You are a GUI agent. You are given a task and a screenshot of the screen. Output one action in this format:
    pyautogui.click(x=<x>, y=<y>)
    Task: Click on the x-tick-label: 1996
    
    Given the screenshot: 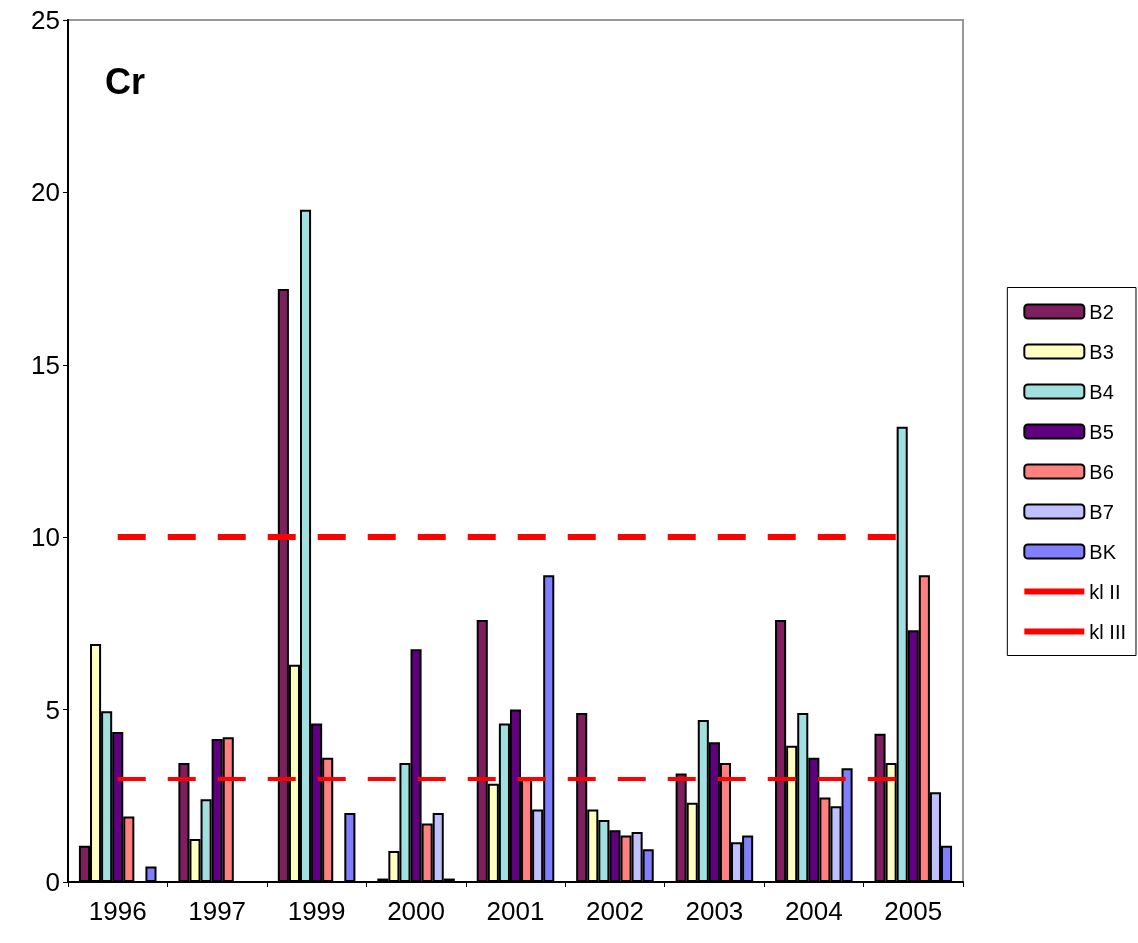 What is the action you would take?
    pyautogui.click(x=117, y=911)
    